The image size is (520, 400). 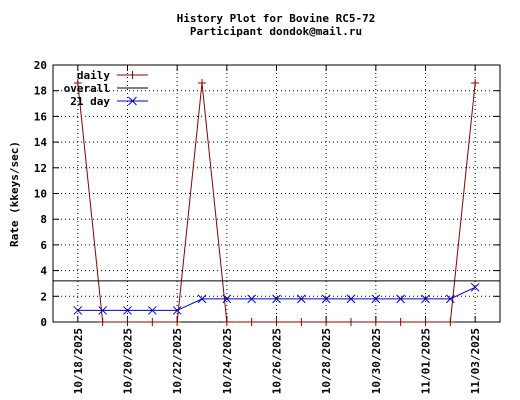 I want to click on y-tick-label: 14, so click(x=41, y=142).